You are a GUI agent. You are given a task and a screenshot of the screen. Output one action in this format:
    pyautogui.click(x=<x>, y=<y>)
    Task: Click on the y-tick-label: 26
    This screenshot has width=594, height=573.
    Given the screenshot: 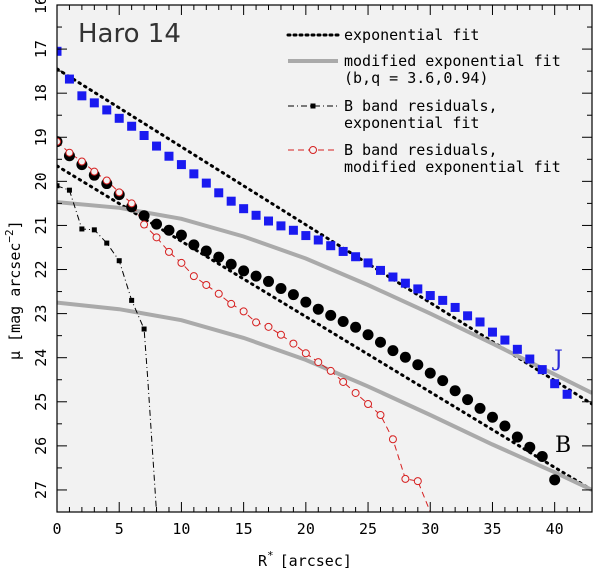 What is the action you would take?
    pyautogui.click(x=41, y=446)
    